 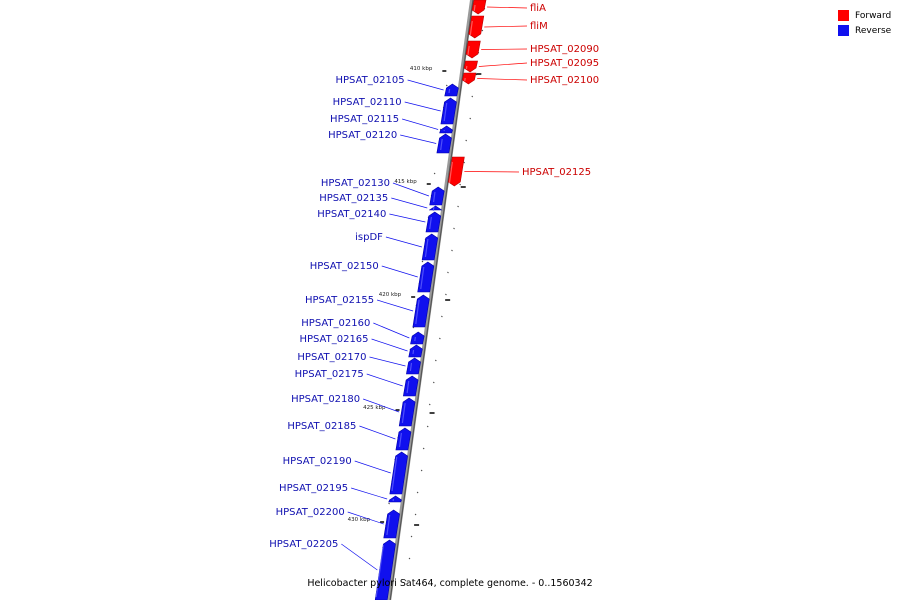 What do you see at coordinates (364, 119) in the screenshot?
I see `gene-label: HPSAT_02115` at bounding box center [364, 119].